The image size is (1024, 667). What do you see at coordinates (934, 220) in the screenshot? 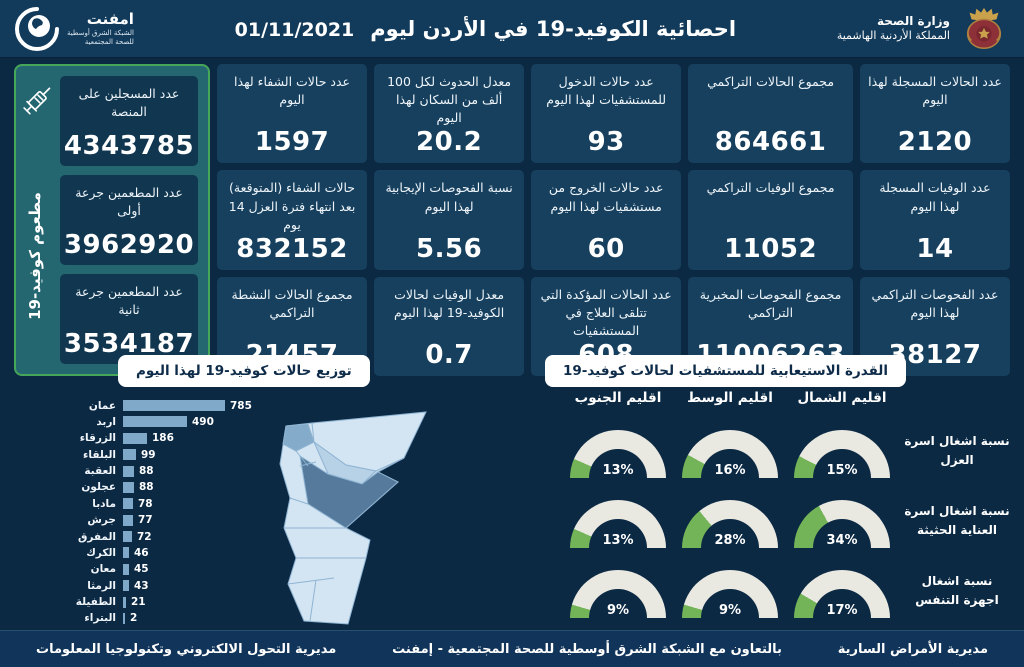
I see `stat-card: عدد الوفيات المسجلة لهذا اليوم 14` at bounding box center [934, 220].